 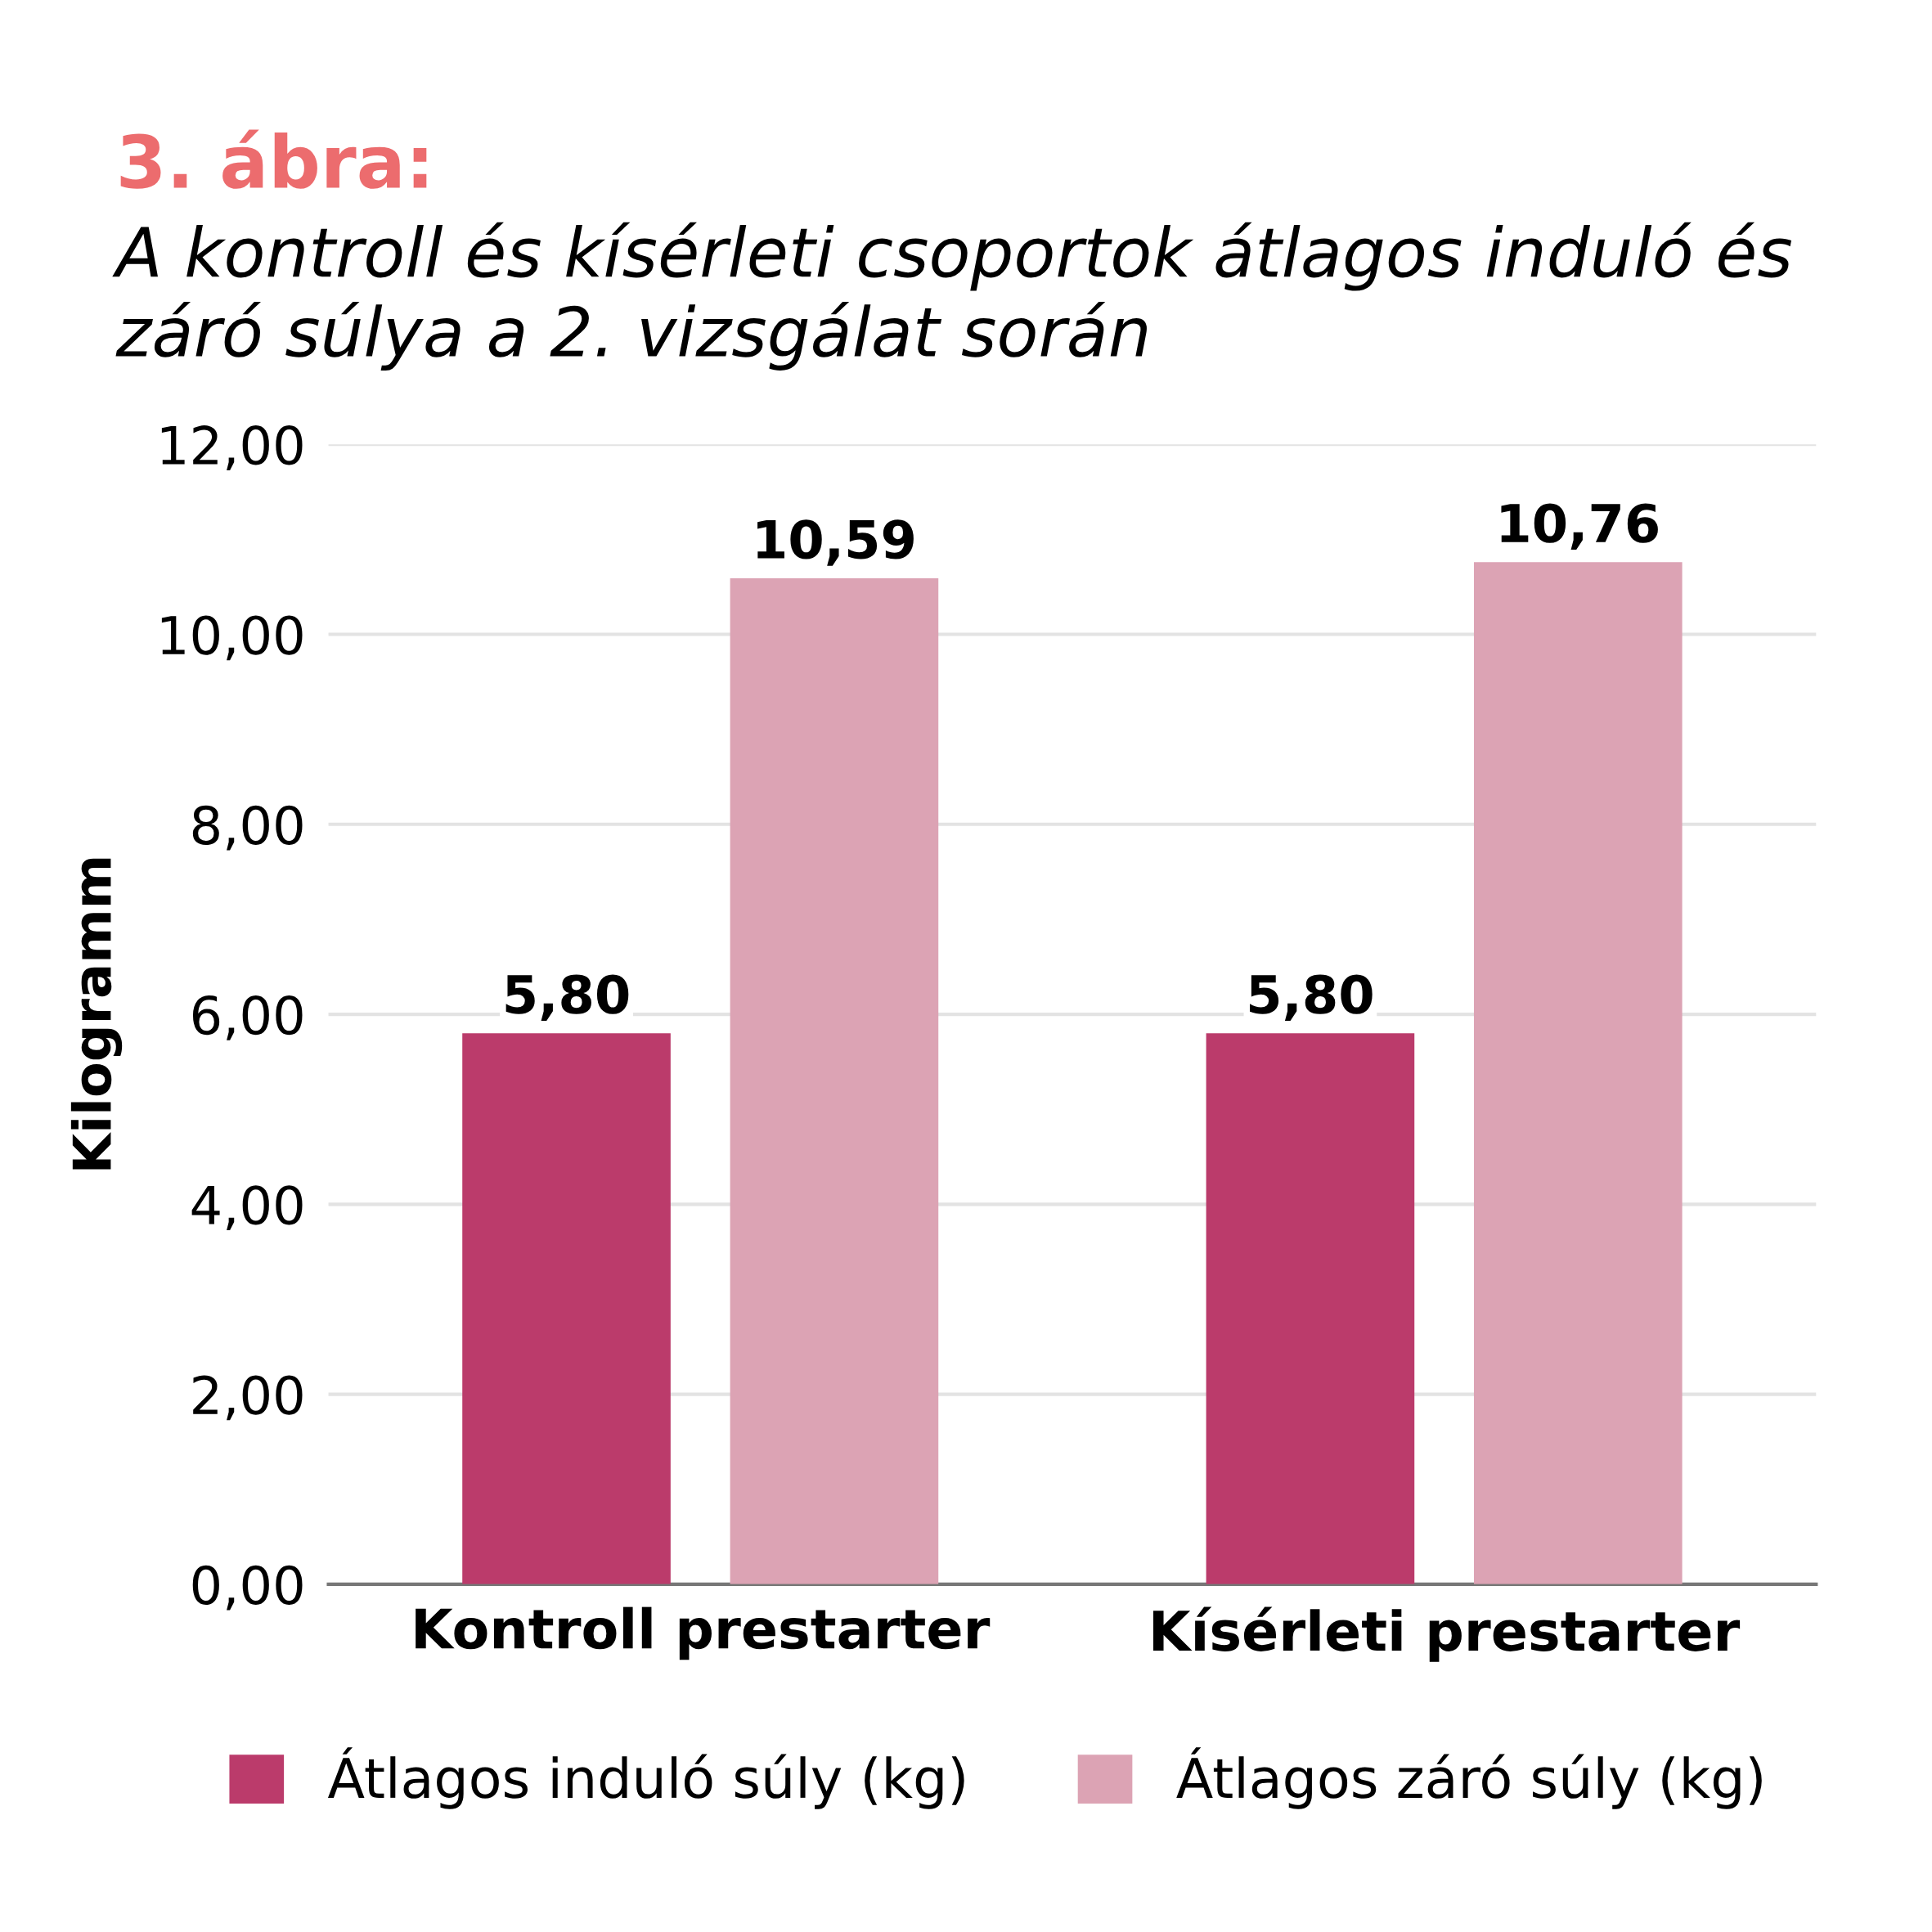 What do you see at coordinates (1446, 1634) in the screenshot?
I see `x-tick-label: Kísérleti prestarter` at bounding box center [1446, 1634].